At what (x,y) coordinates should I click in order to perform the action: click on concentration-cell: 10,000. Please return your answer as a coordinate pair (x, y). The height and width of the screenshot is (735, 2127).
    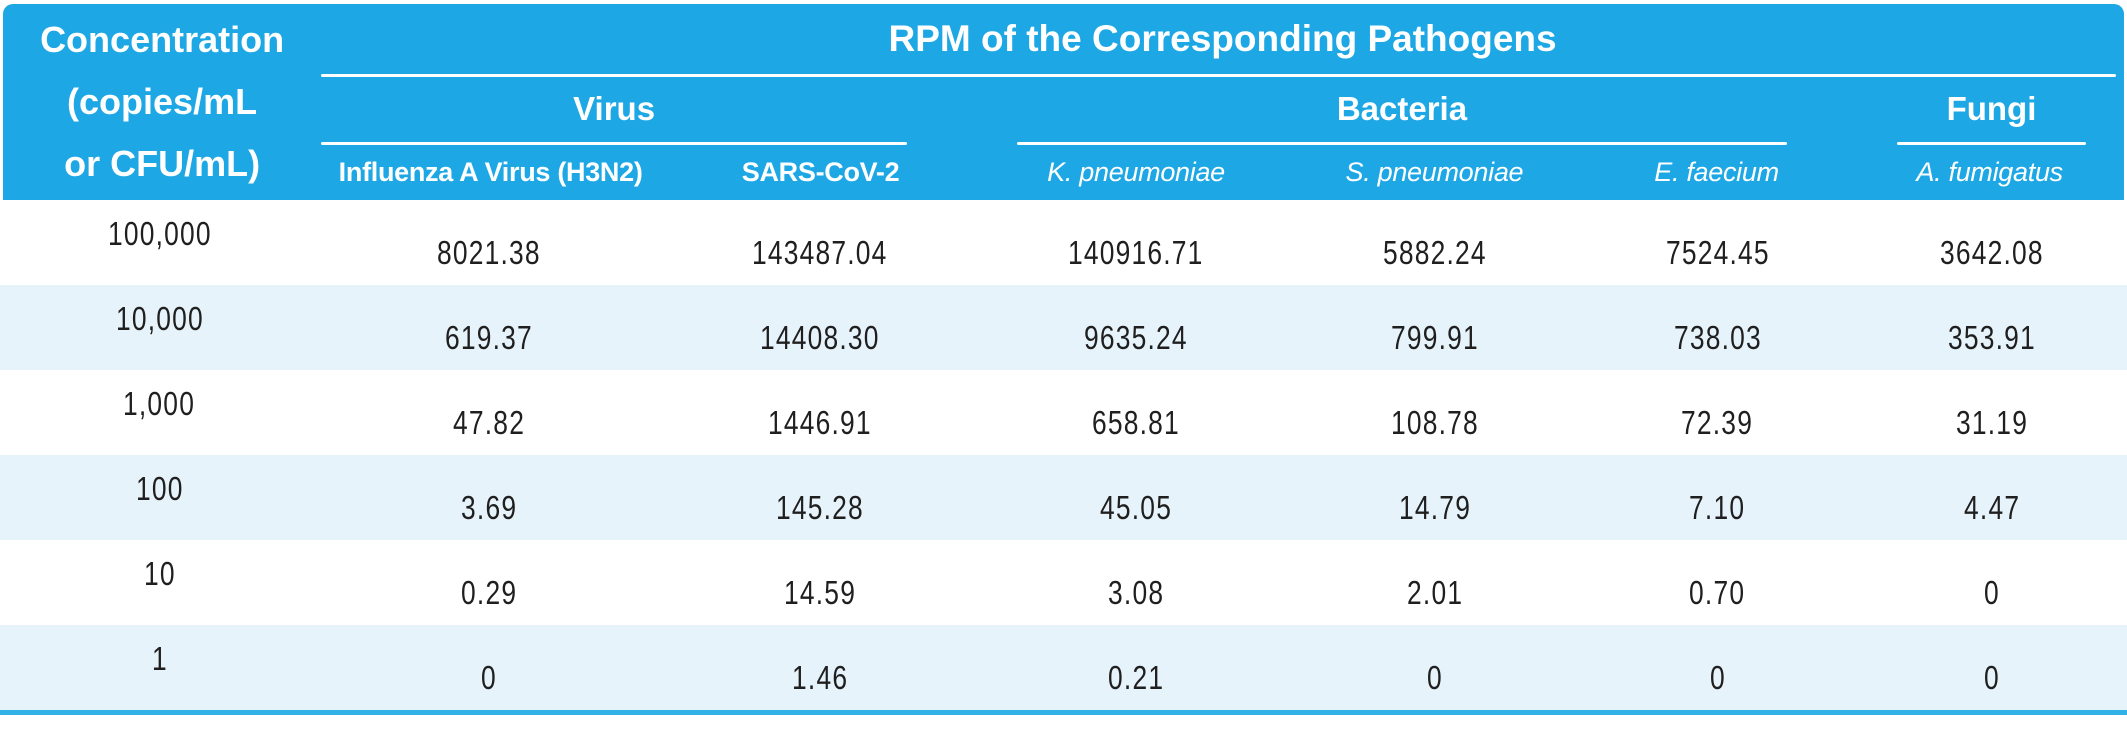
    Looking at the image, I should click on (159, 327).